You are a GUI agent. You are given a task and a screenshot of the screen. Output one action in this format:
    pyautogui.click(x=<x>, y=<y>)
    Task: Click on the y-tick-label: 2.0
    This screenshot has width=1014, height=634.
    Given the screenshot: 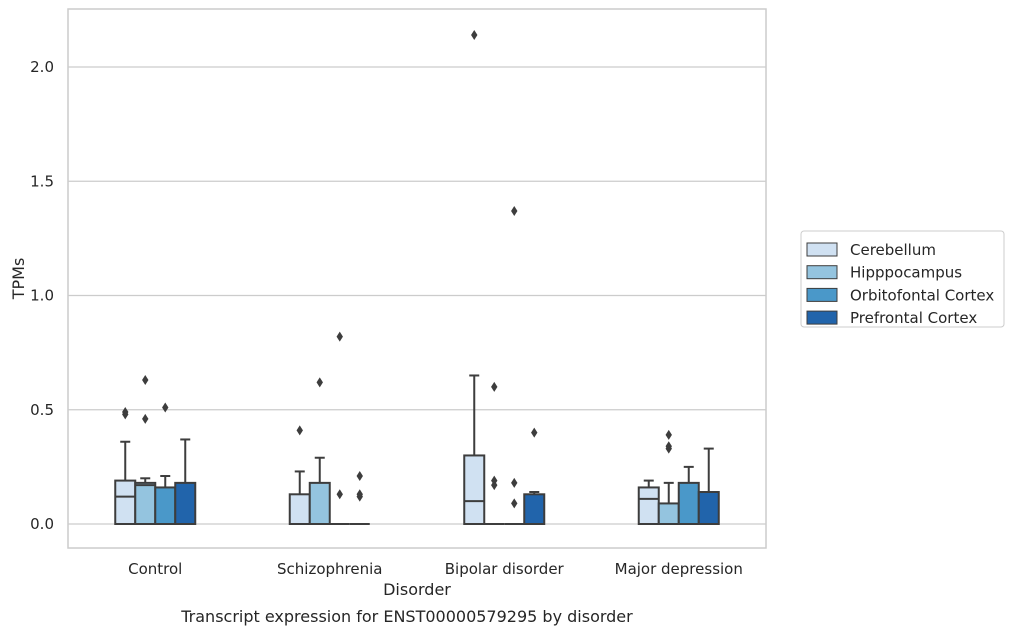 What is the action you would take?
    pyautogui.click(x=42, y=67)
    